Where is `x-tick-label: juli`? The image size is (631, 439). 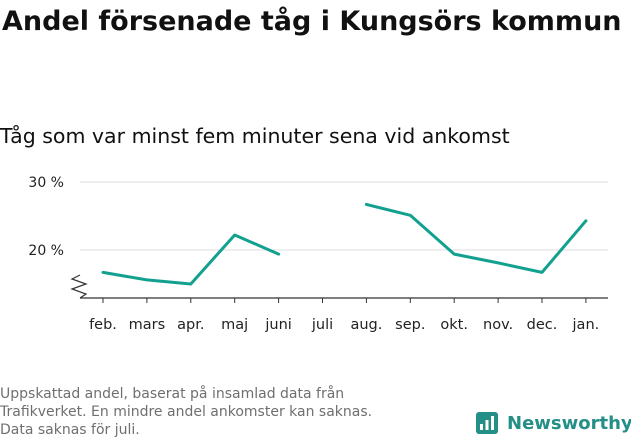 x-tick-label: juli is located at coordinates (322, 325).